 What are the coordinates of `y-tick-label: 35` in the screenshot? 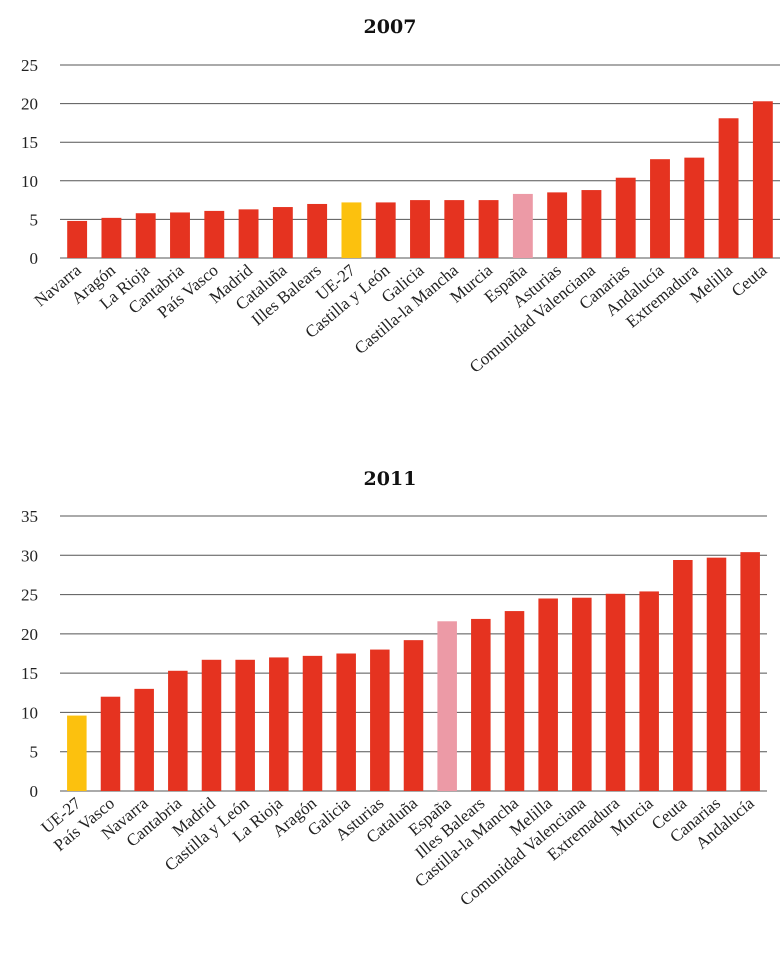 It's located at (29, 516).